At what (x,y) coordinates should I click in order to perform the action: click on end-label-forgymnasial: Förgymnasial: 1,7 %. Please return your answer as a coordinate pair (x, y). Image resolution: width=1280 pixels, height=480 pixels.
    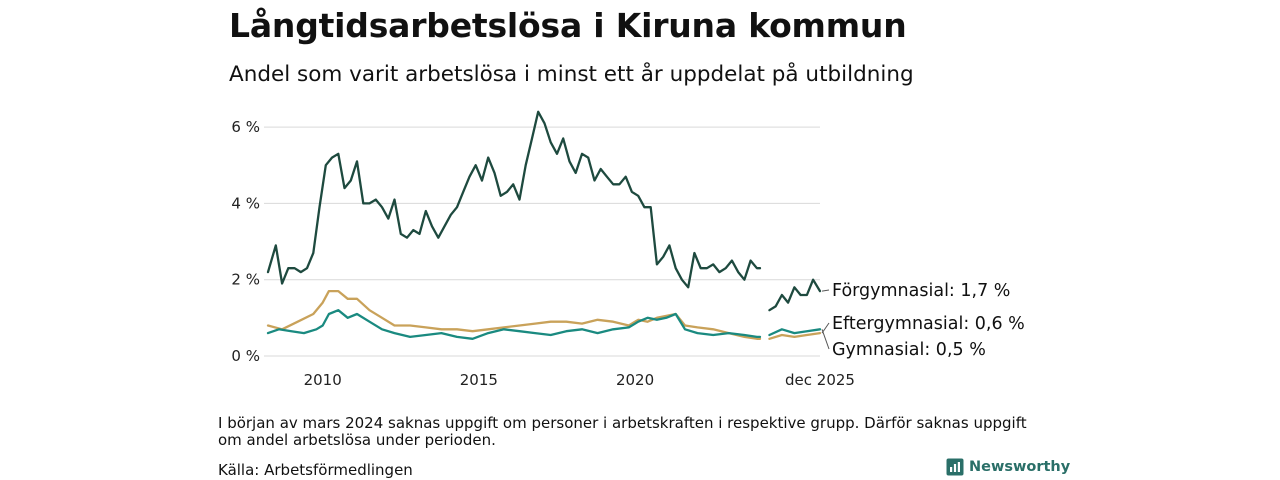
    Looking at the image, I should click on (921, 291).